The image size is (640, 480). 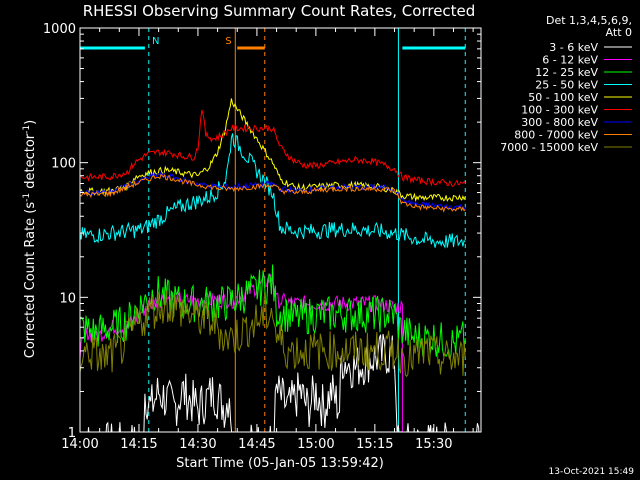 I want to click on y-axis-label-part: Corrected Count Rate (s, so click(x=30, y=280).